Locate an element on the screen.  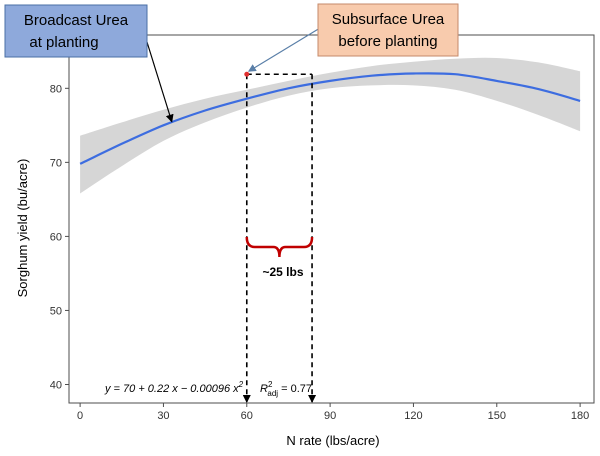
y-tick-label: 40 is located at coordinates (56, 385).